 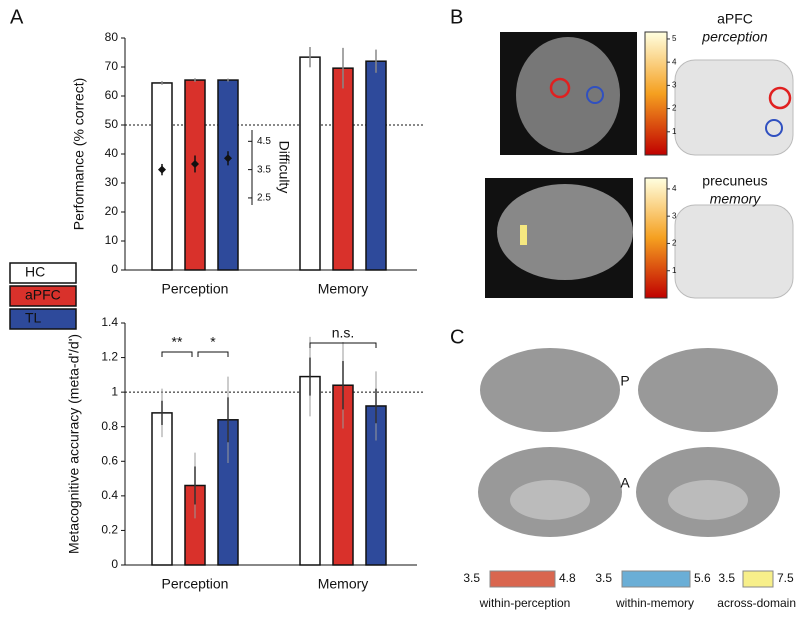 What do you see at coordinates (654, 603) in the screenshot?
I see `legend-label: within-memory` at bounding box center [654, 603].